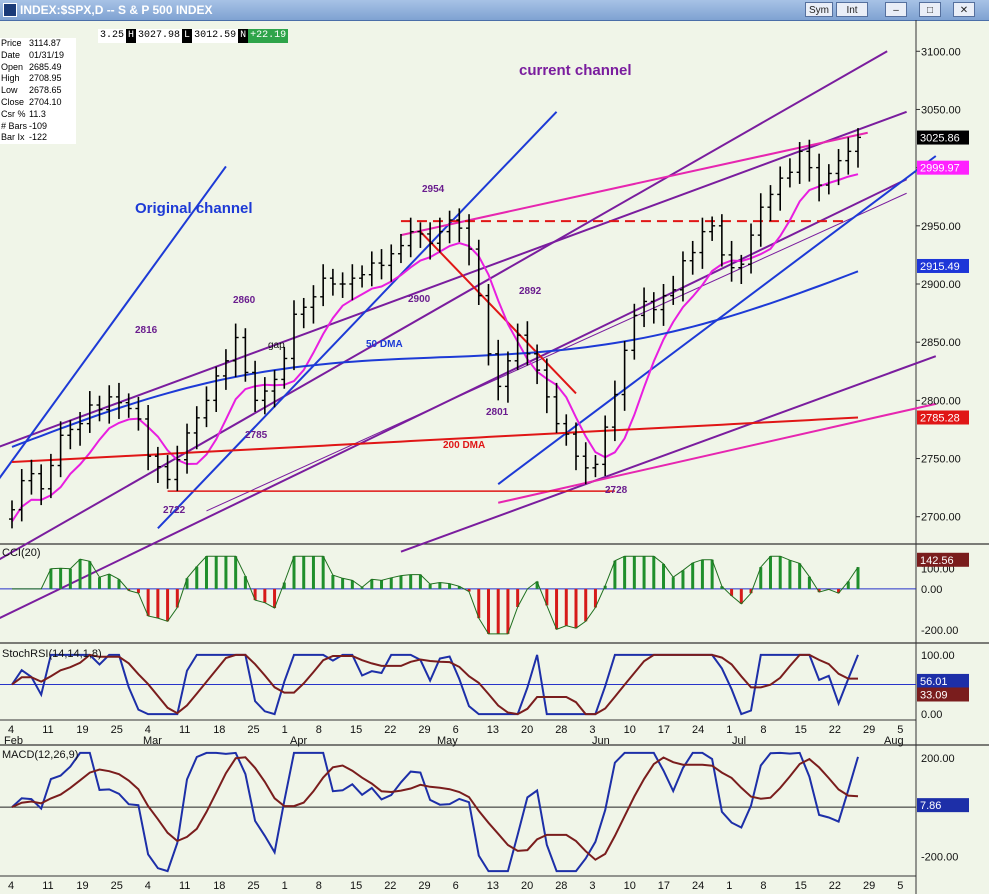  Describe the element at coordinates (268, 36) in the screenshot. I see `quote-net: +22.19` at that location.